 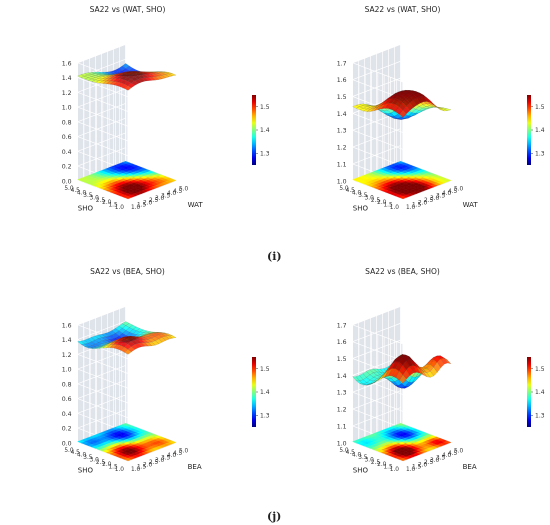 What do you see at coordinates (342, 359) in the screenshot?
I see `z-tick-label: 1.5` at bounding box center [342, 359].